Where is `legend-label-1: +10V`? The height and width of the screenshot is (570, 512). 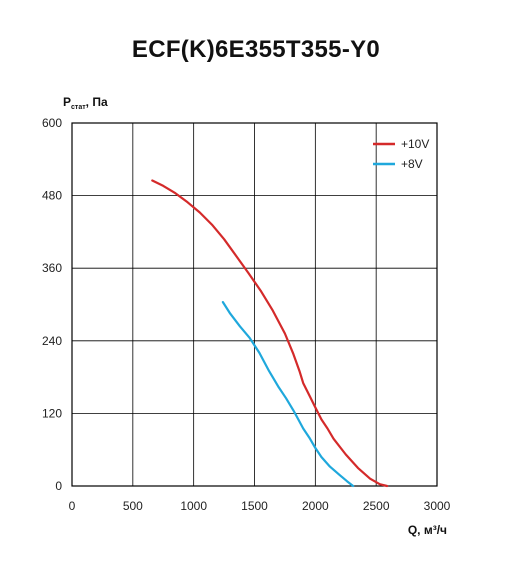 legend-label-1: +10V is located at coordinates (415, 144).